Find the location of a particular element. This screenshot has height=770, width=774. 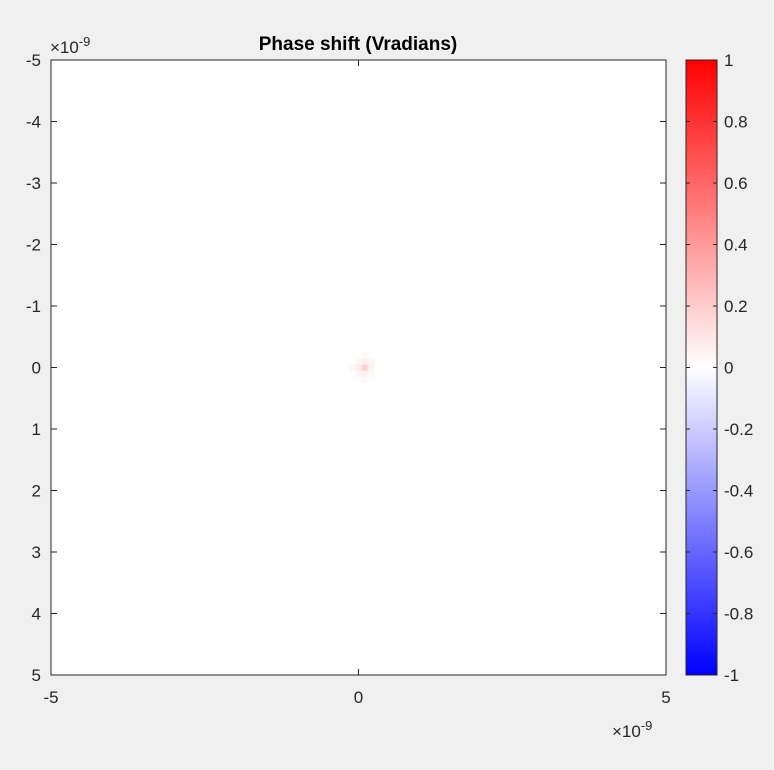

colorbar-tick-label: 0.8 is located at coordinates (736, 122).